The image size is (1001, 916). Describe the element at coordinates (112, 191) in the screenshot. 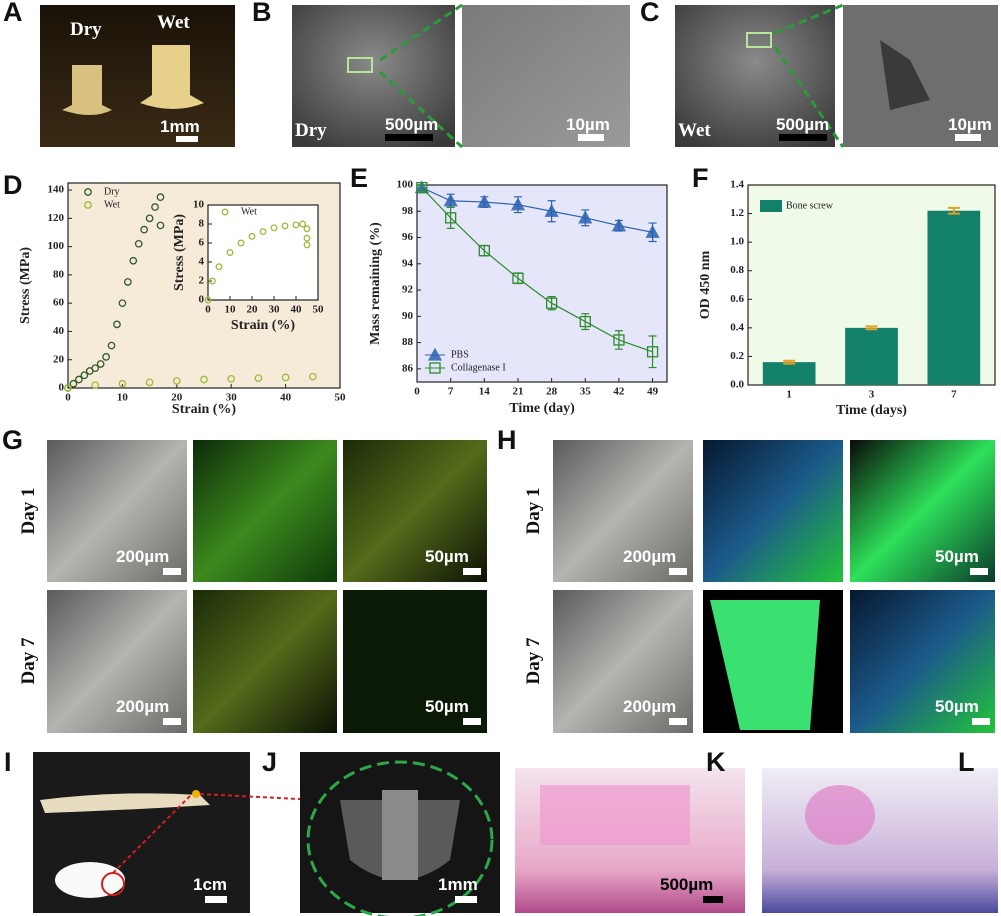

I see `legend-label: Dry` at that location.